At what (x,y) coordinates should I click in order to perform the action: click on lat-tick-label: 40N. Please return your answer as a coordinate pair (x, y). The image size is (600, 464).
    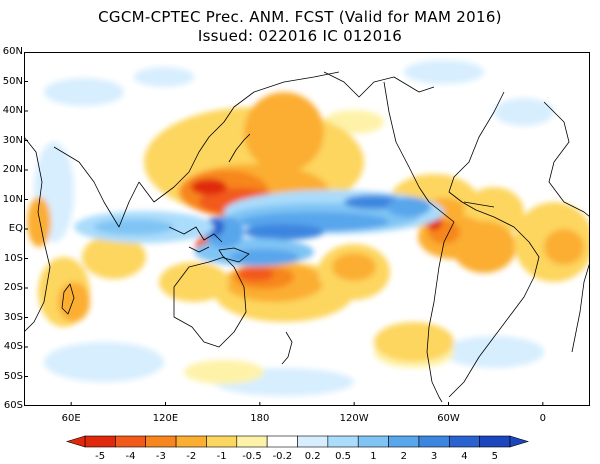
    Looking at the image, I should click on (12, 110).